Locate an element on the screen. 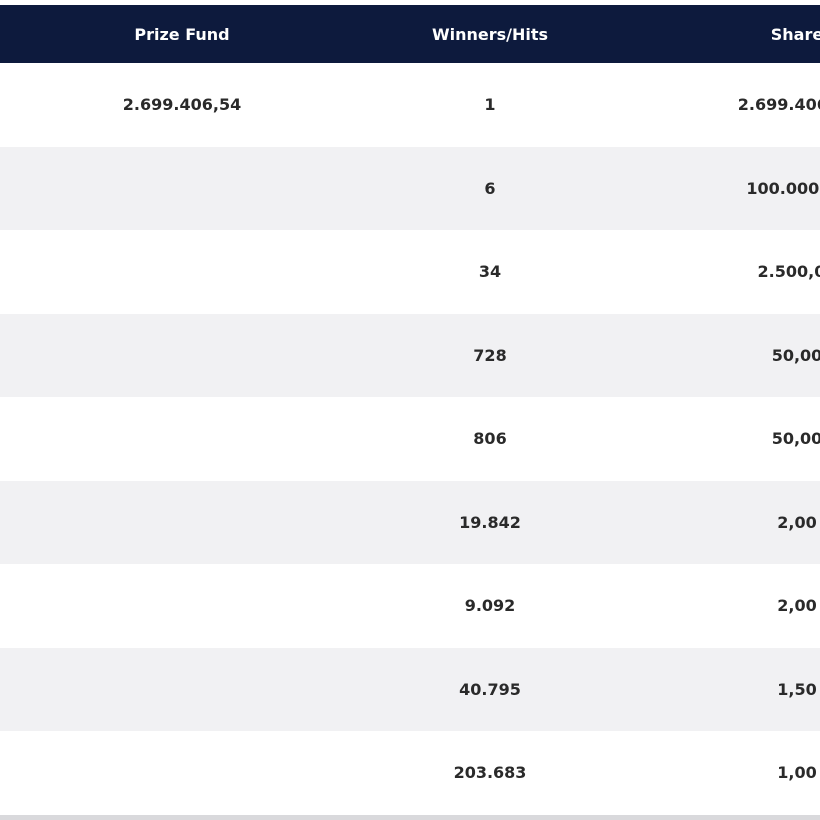 The image size is (820, 820). table-header: Prize Fund Winners/Hits Share is located at coordinates (410, 34).